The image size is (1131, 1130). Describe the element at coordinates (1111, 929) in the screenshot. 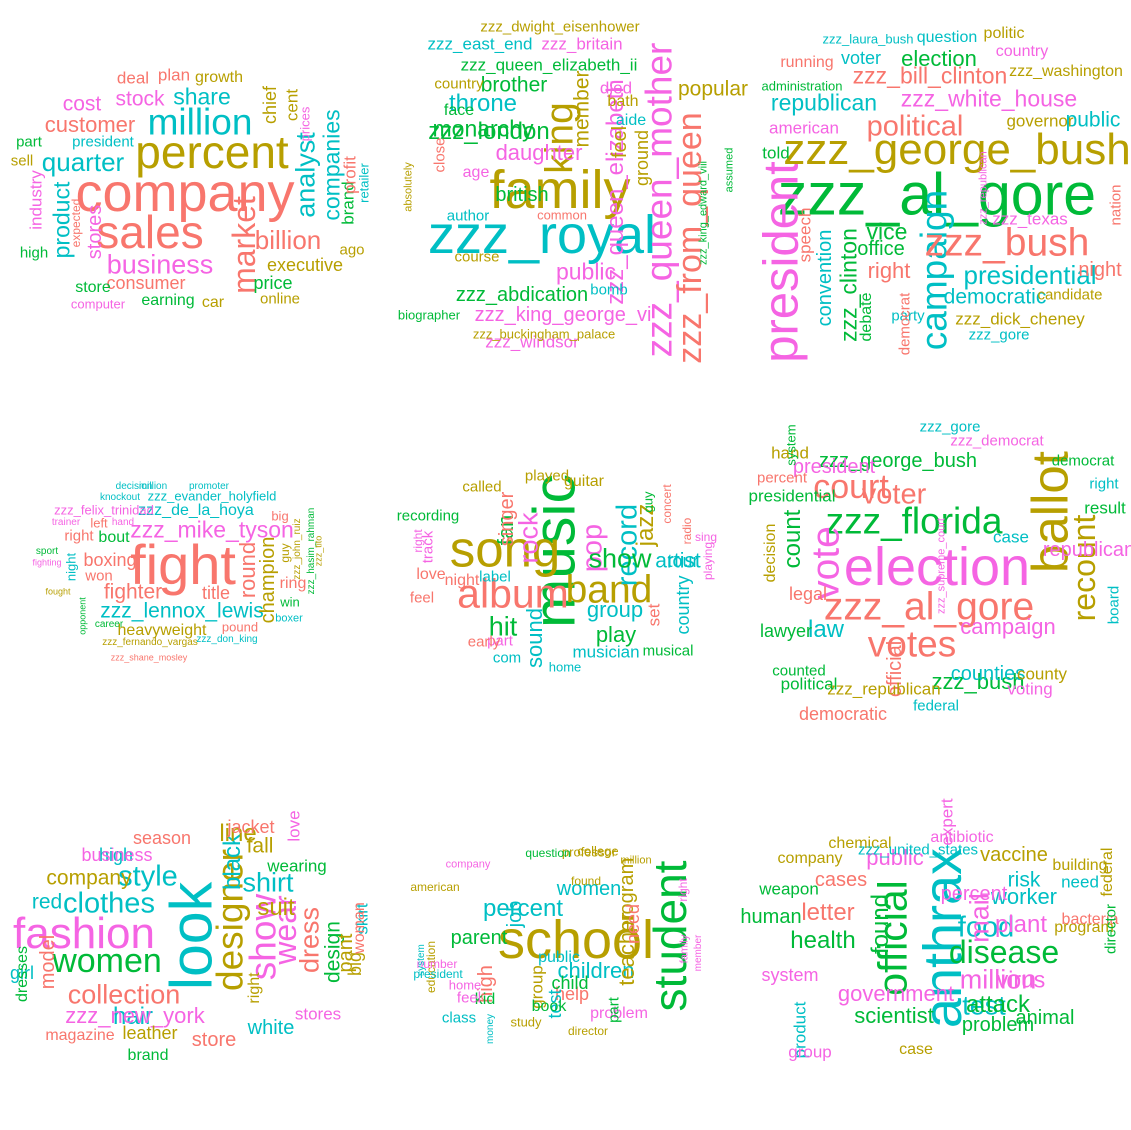

I see `cloud-word: director` at that location.